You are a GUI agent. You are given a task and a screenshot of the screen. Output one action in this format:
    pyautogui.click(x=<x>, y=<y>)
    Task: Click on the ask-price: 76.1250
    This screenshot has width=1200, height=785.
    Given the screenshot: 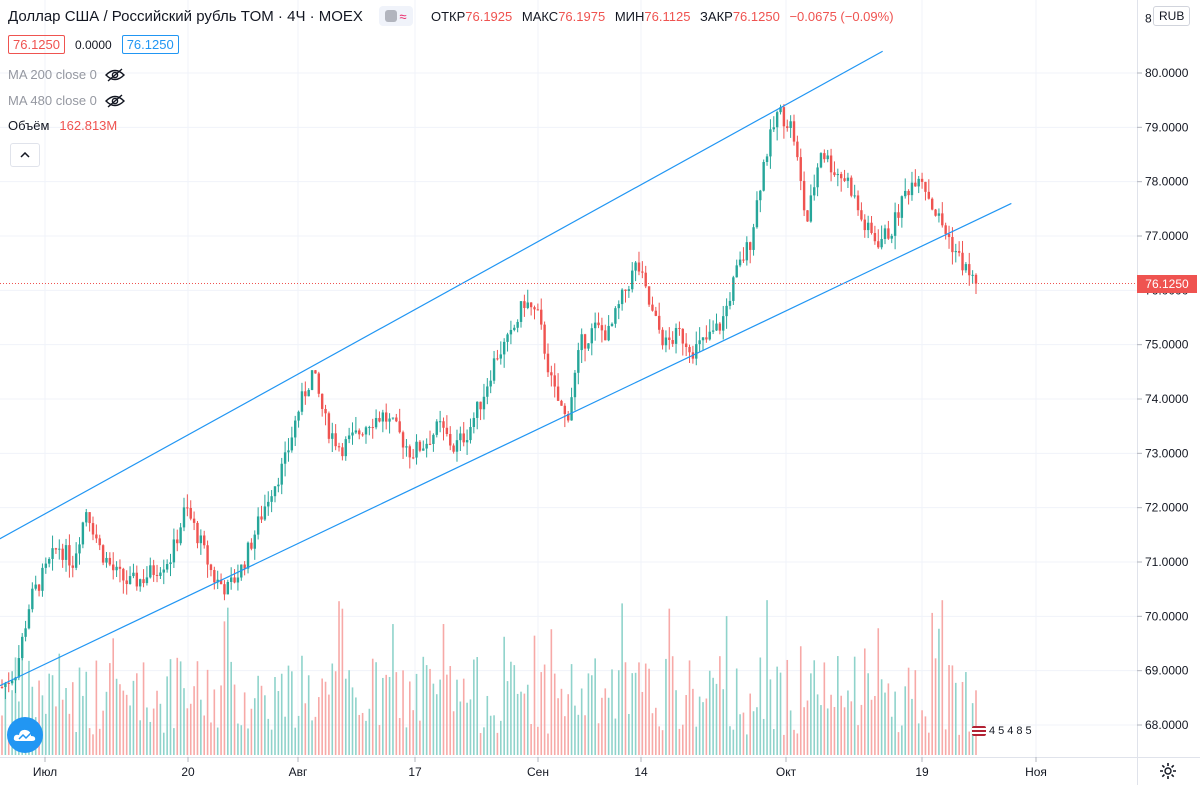 What is the action you would take?
    pyautogui.click(x=150, y=44)
    